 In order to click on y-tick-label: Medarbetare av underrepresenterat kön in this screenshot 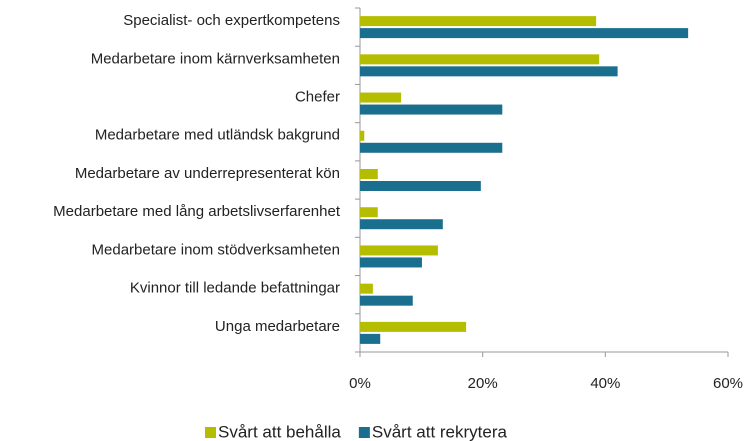, I will do `click(207, 173)`.